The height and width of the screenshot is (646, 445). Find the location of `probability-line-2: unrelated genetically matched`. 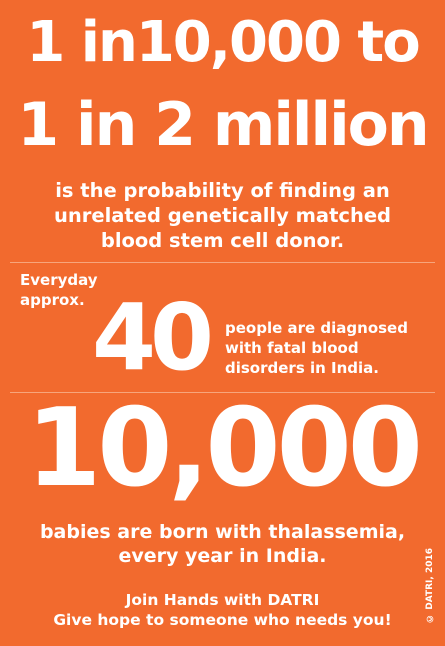

probability-line-2: unrelated genetically matched is located at coordinates (222, 215).